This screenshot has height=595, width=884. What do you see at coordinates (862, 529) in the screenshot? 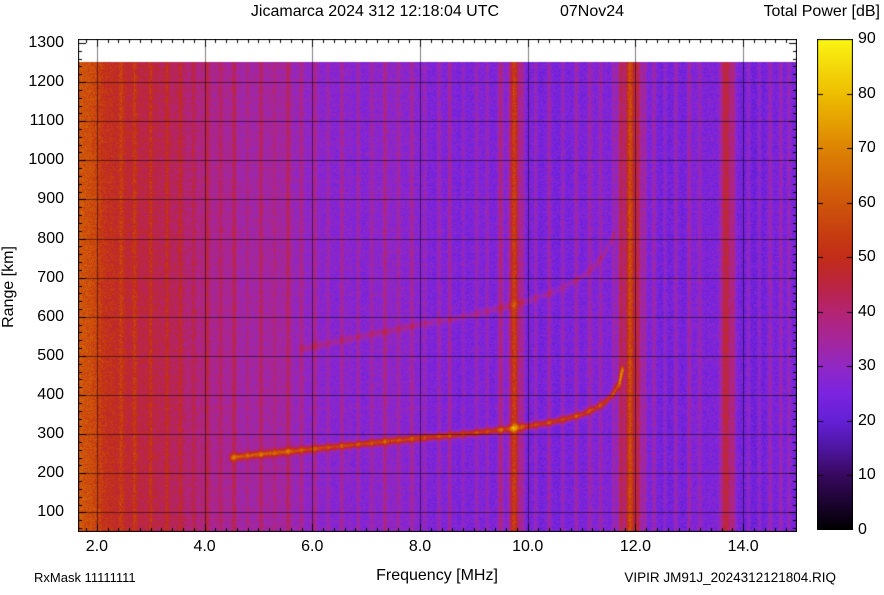
I see `colorbar-tick-label: 0` at bounding box center [862, 529].